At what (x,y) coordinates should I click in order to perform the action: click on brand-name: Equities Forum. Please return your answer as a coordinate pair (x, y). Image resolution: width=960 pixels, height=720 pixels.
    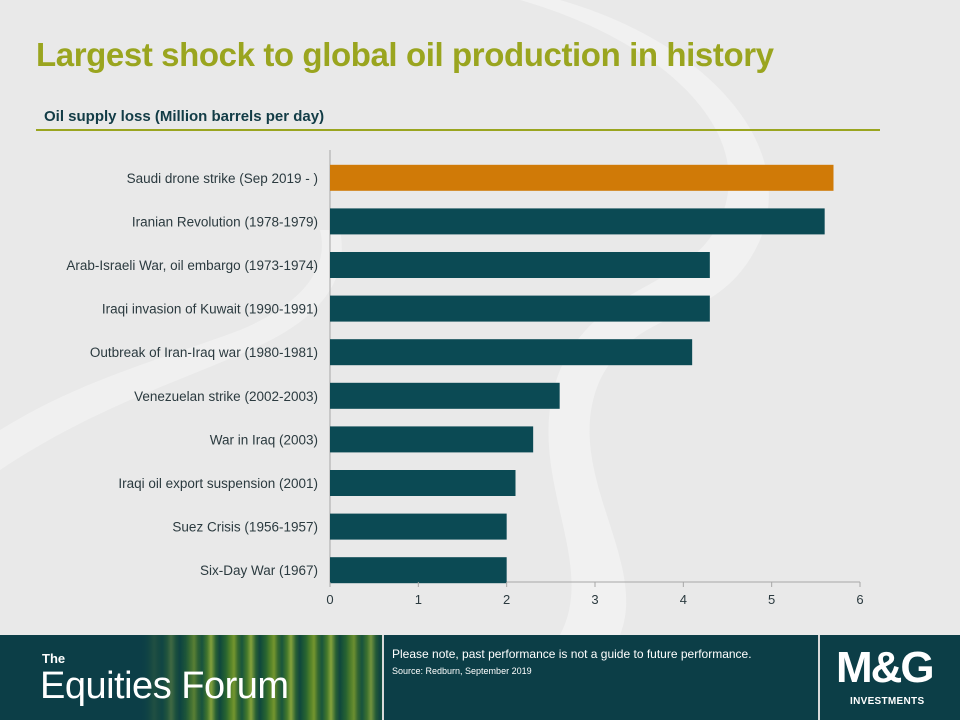
    Looking at the image, I should click on (164, 686).